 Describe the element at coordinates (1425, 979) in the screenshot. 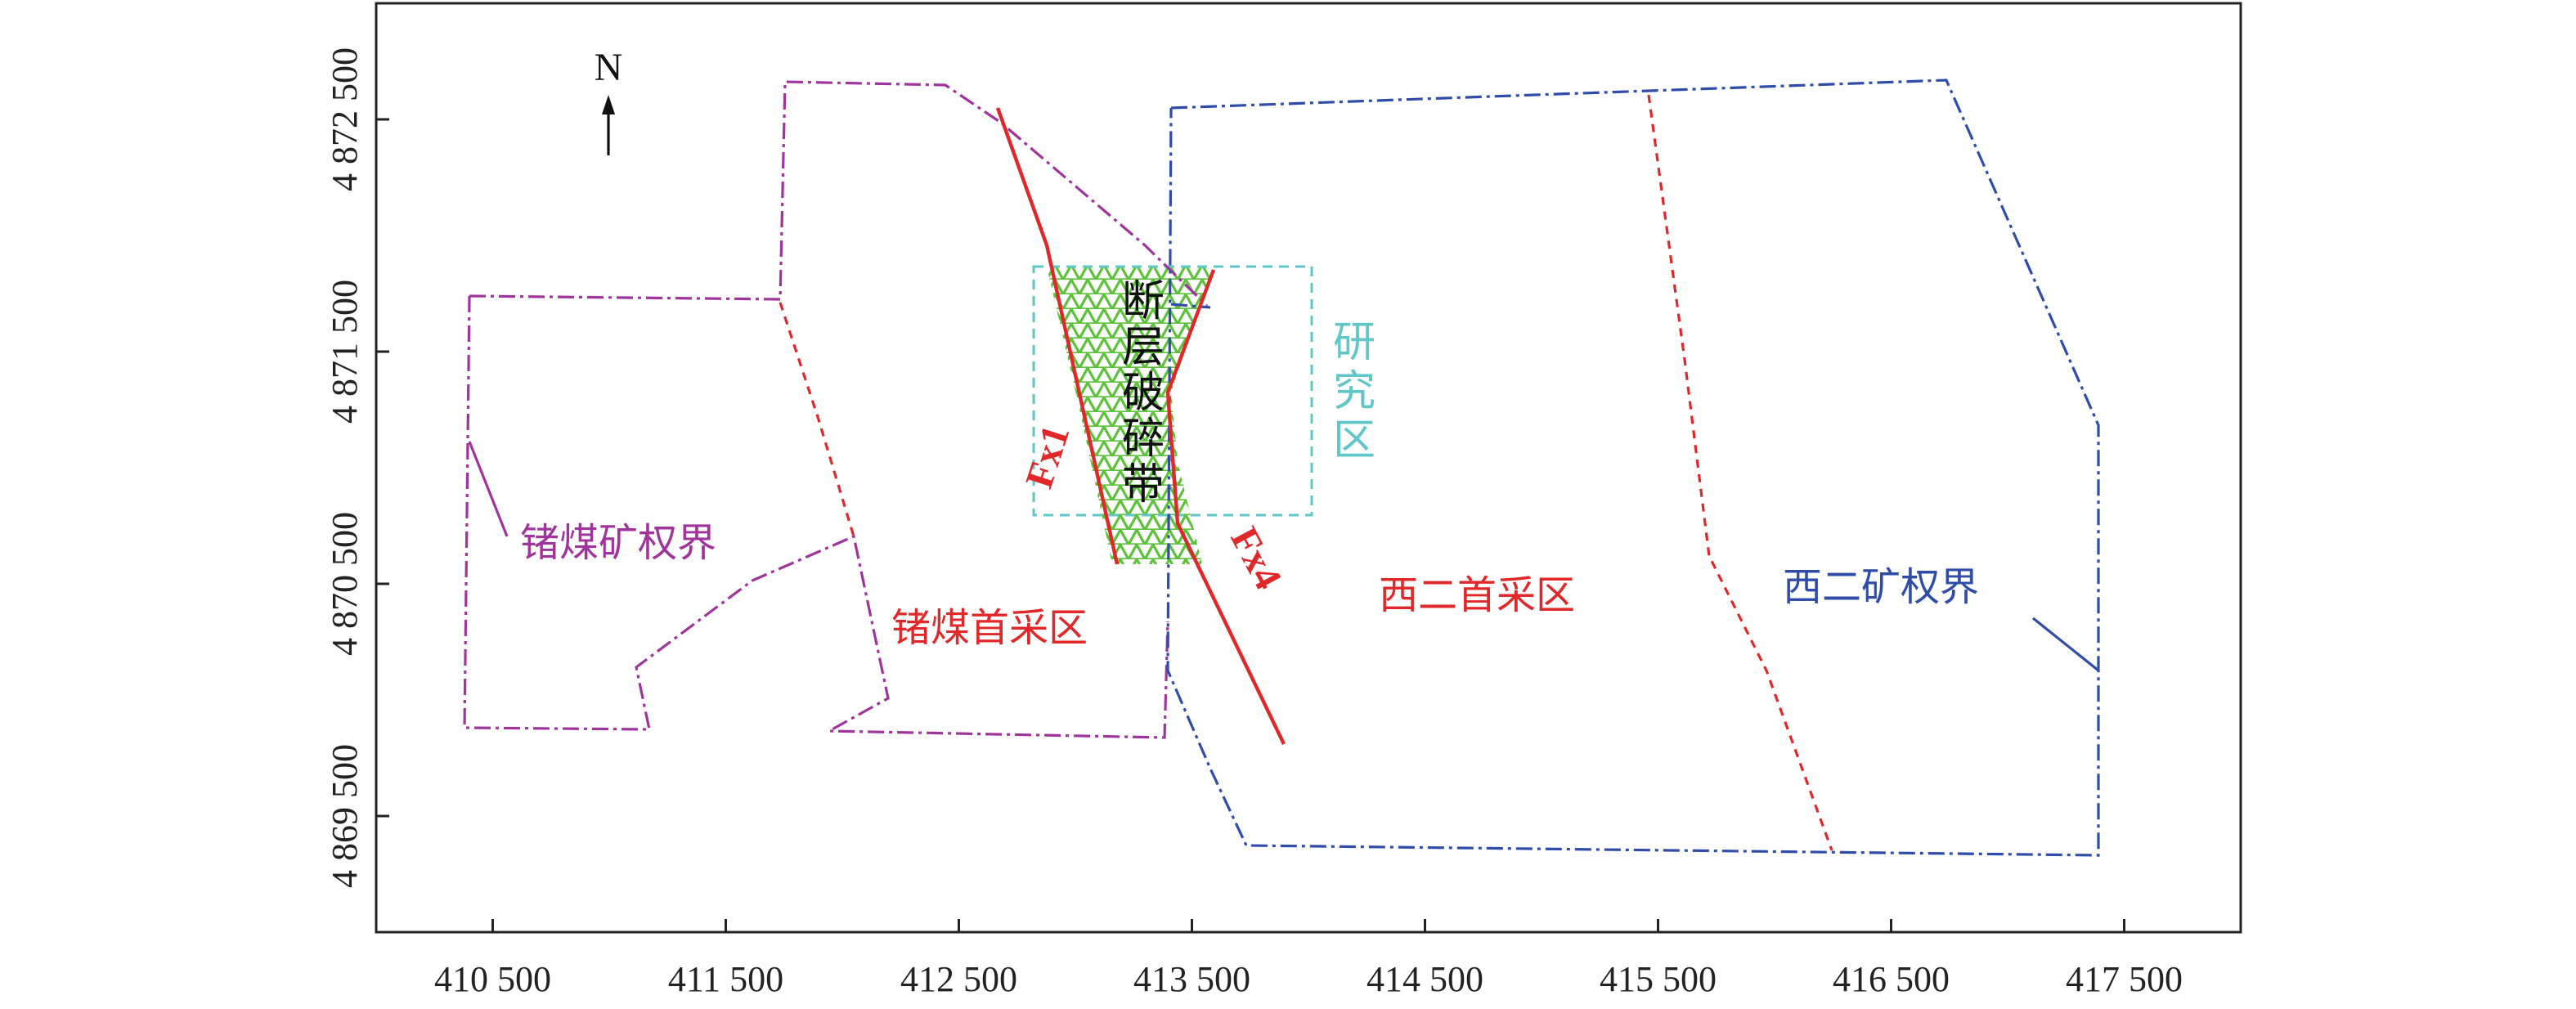

I see `x-tick-label: 414 500` at that location.